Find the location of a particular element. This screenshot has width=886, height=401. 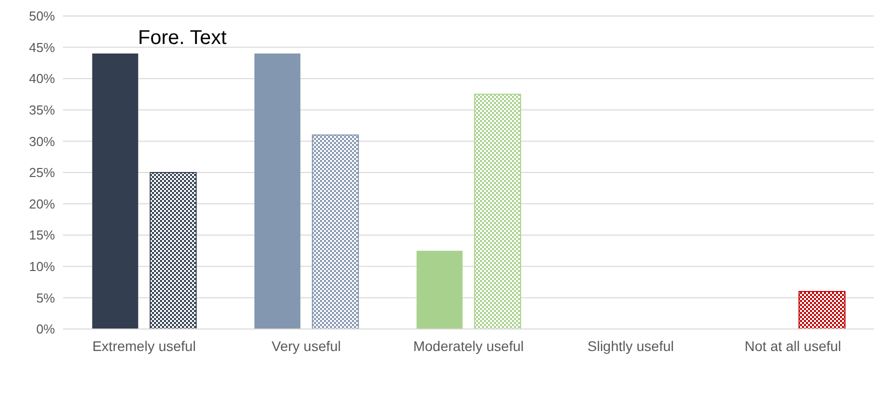

x-tick-label: Very useful is located at coordinates (306, 346).